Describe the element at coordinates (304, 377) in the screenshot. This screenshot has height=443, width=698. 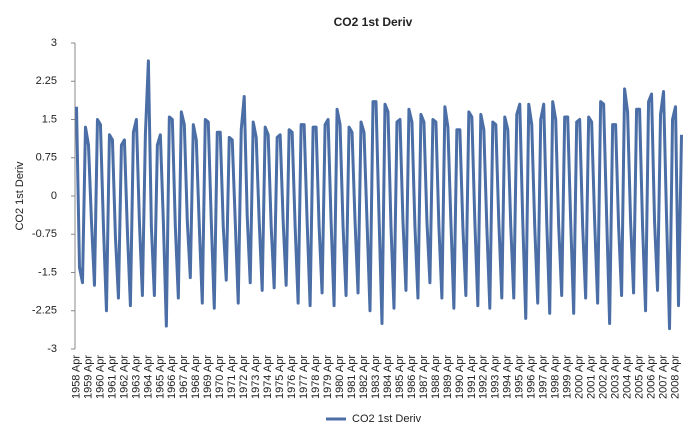
I see `x-tick-label: 1977 Apr` at that location.